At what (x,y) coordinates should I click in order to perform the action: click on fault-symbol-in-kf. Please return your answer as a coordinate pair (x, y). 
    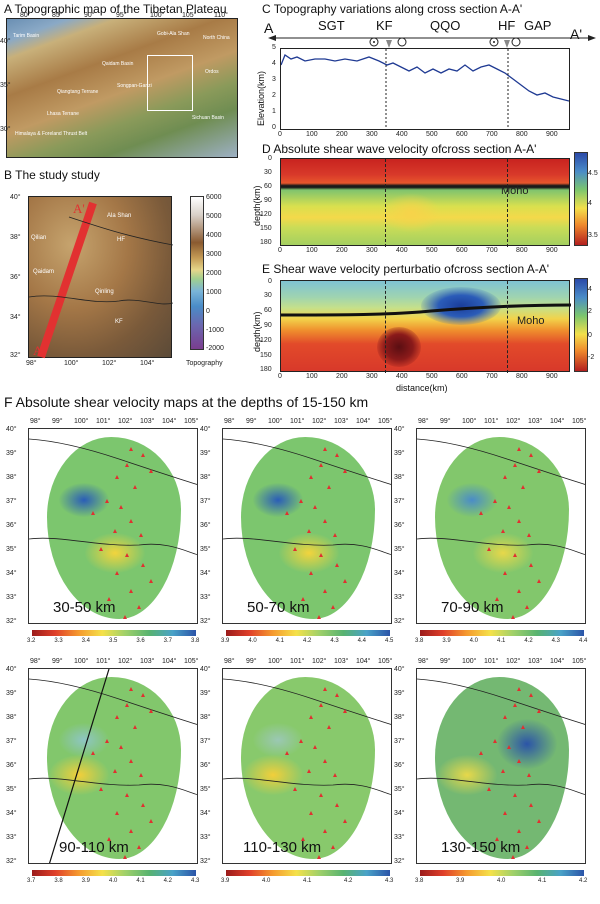
    Looking at the image, I should click on (402, 42).